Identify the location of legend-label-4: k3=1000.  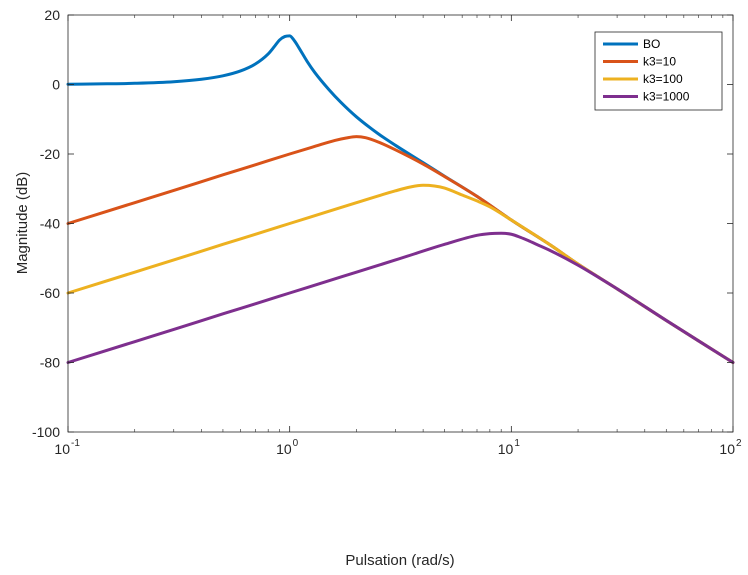
(666, 97).